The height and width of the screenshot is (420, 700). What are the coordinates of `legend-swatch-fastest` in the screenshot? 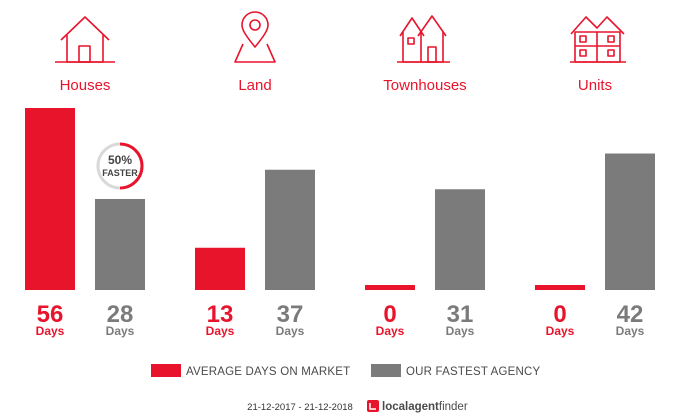 It's located at (386, 370).